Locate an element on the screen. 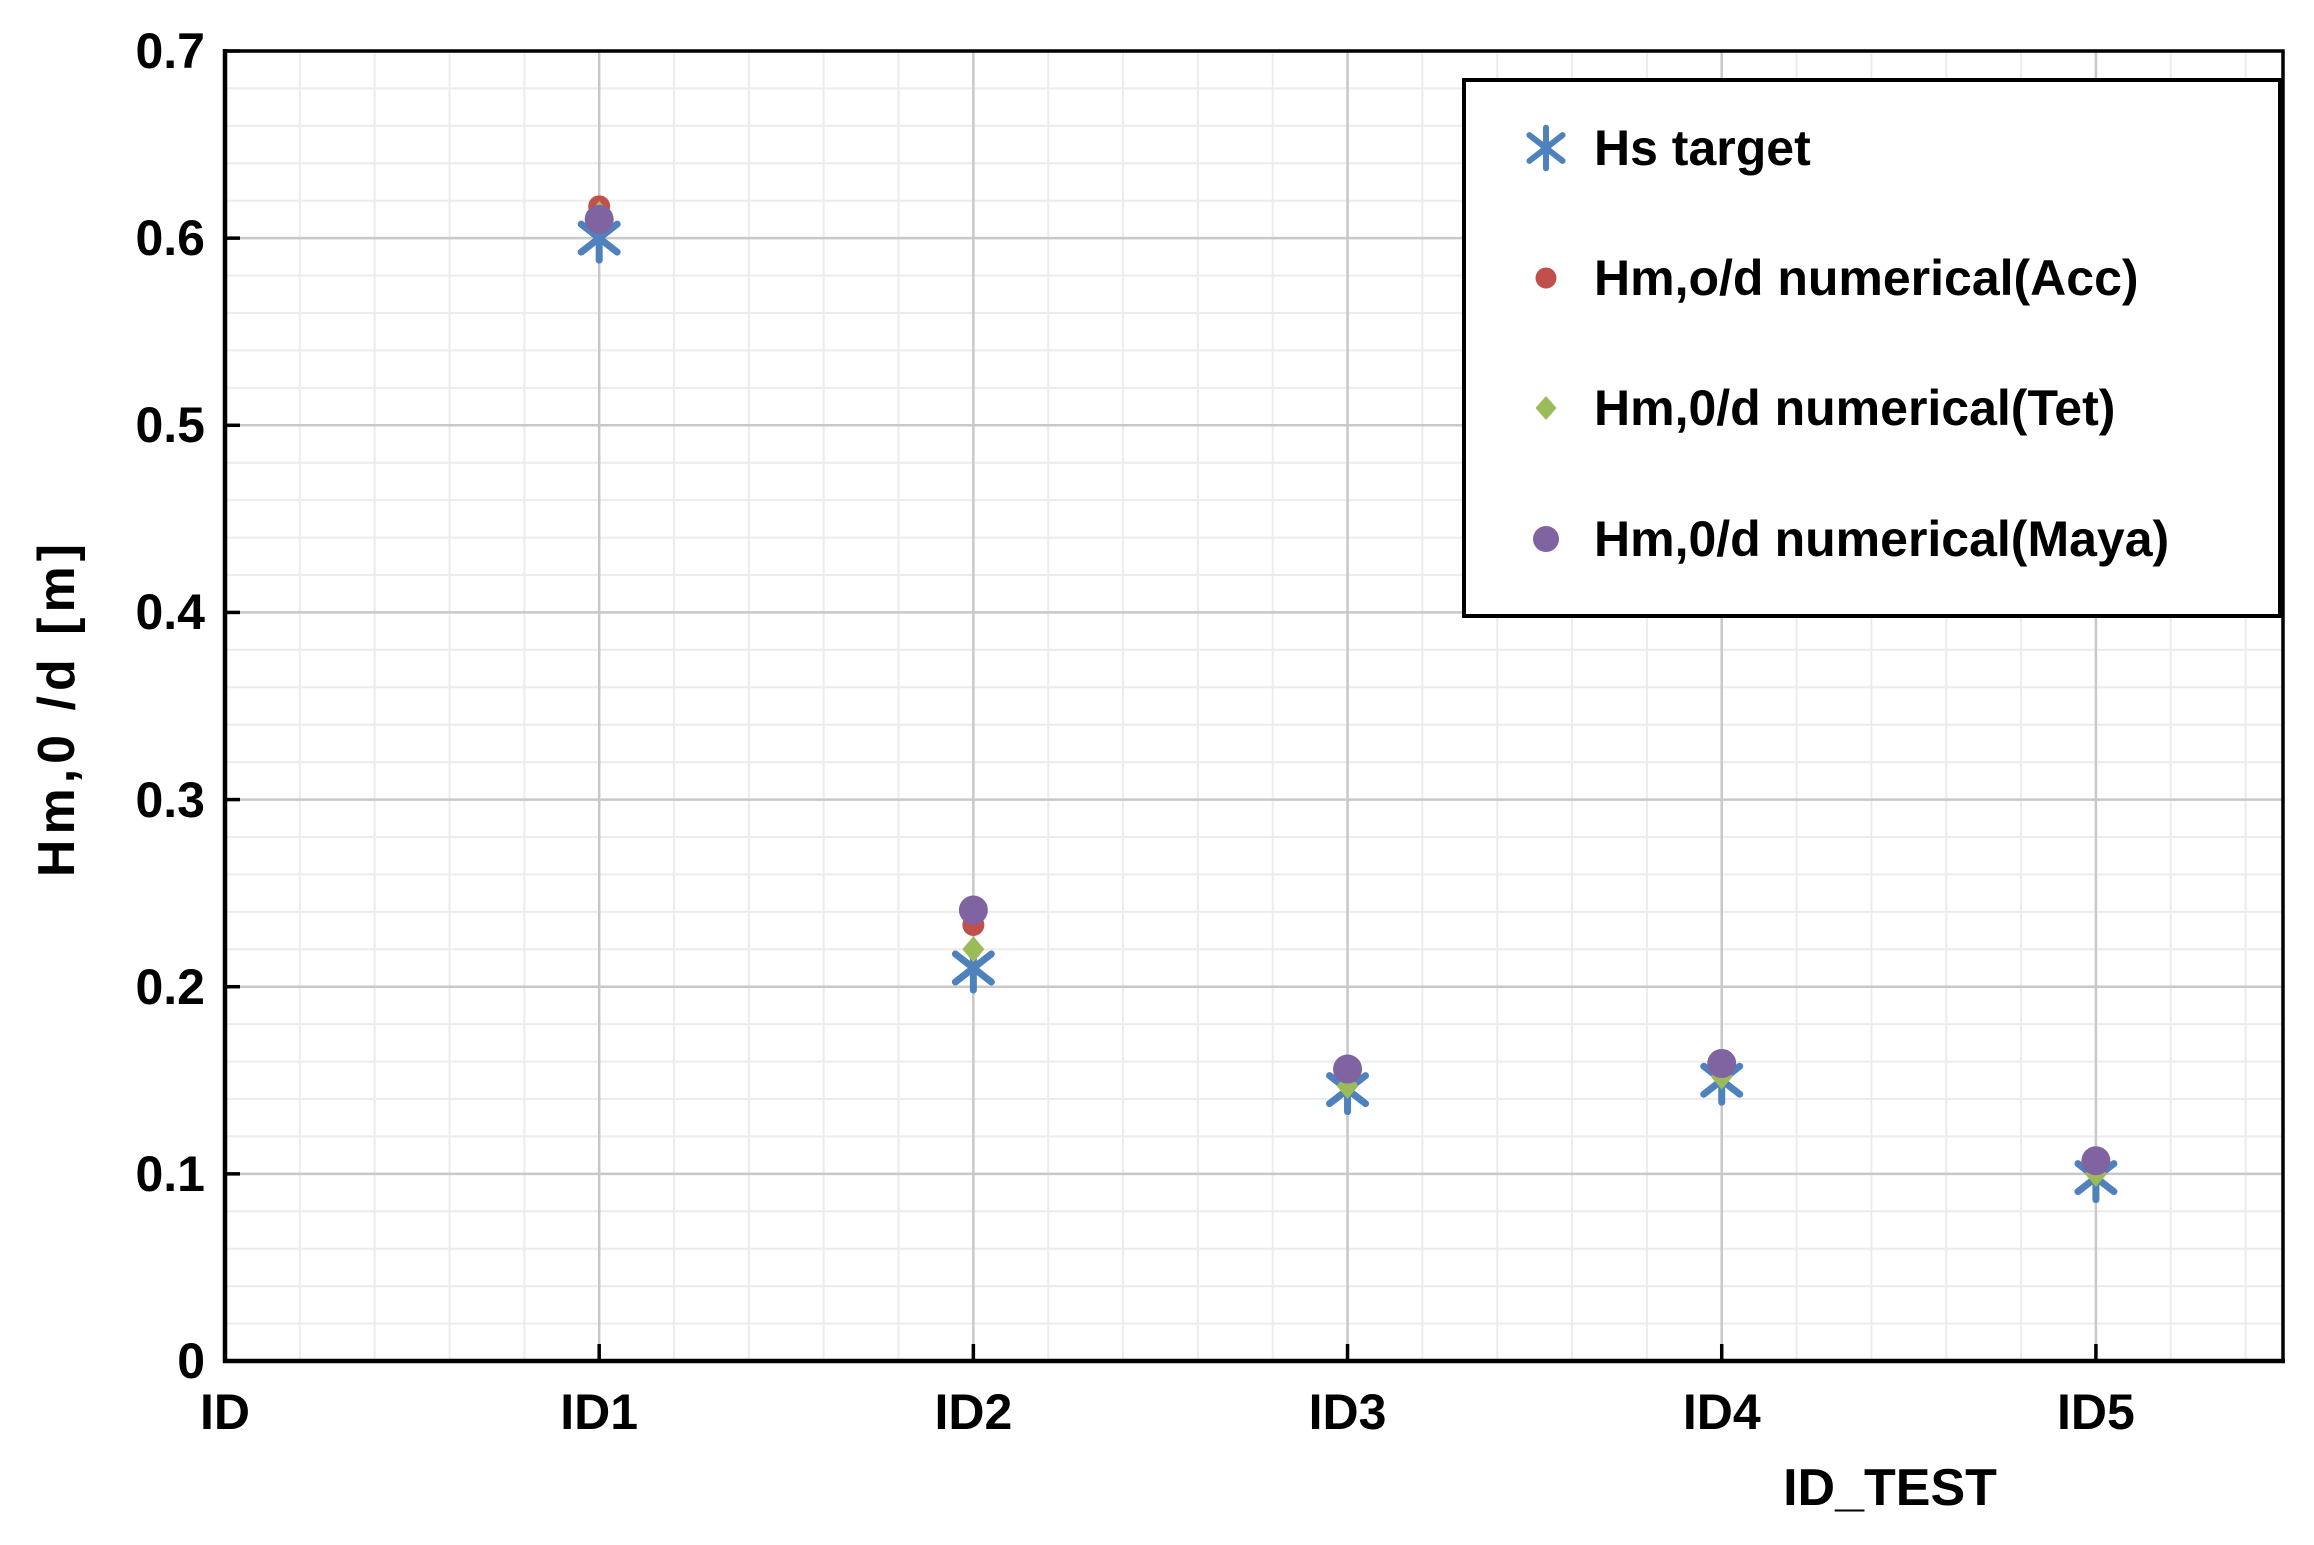 This screenshot has height=1545, width=2314. y-tick-label: 0.7 is located at coordinates (170, 51).